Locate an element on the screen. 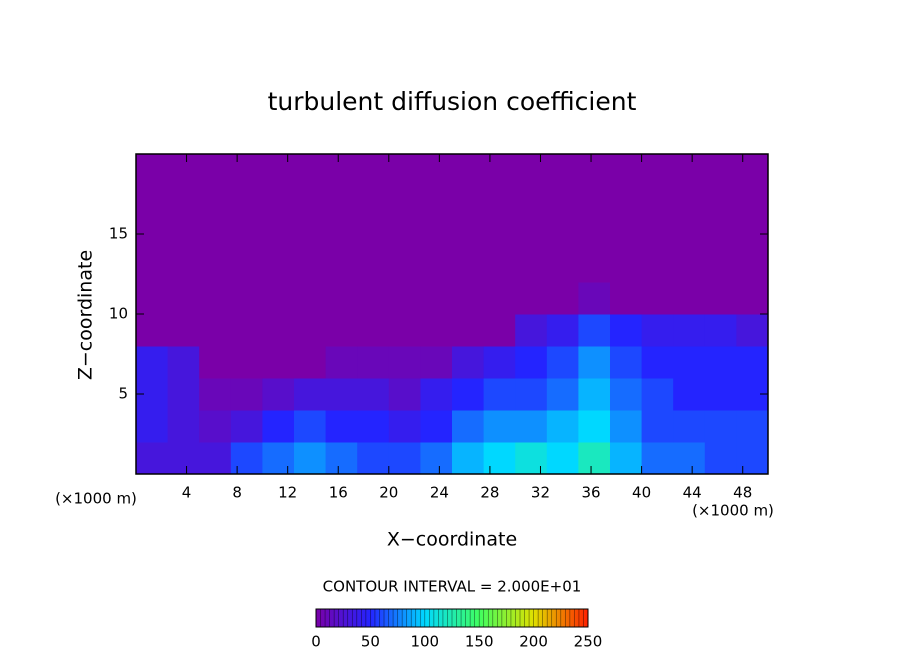 This screenshot has height=658, width=904. x-unit: (×1000 m) is located at coordinates (733, 511).